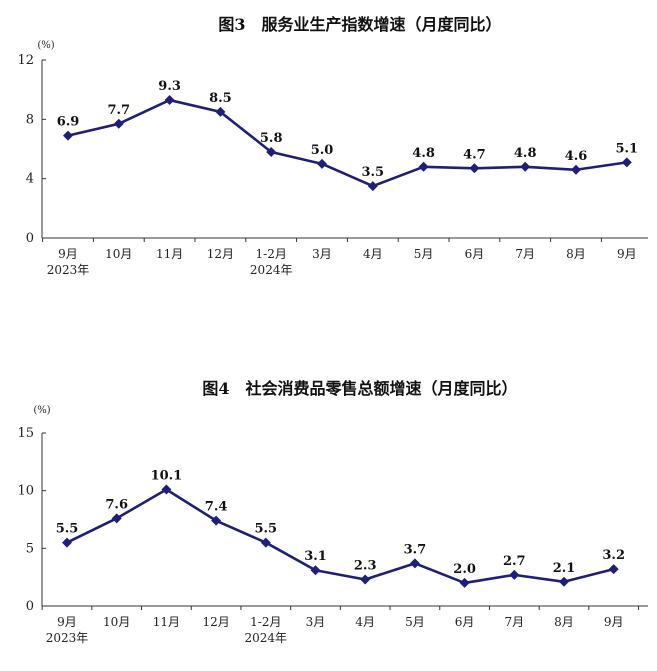 Image resolution: width=657 pixels, height=671 pixels. What do you see at coordinates (67, 638) in the screenshot?
I see `chart2-year-label: 2023年` at bounding box center [67, 638].